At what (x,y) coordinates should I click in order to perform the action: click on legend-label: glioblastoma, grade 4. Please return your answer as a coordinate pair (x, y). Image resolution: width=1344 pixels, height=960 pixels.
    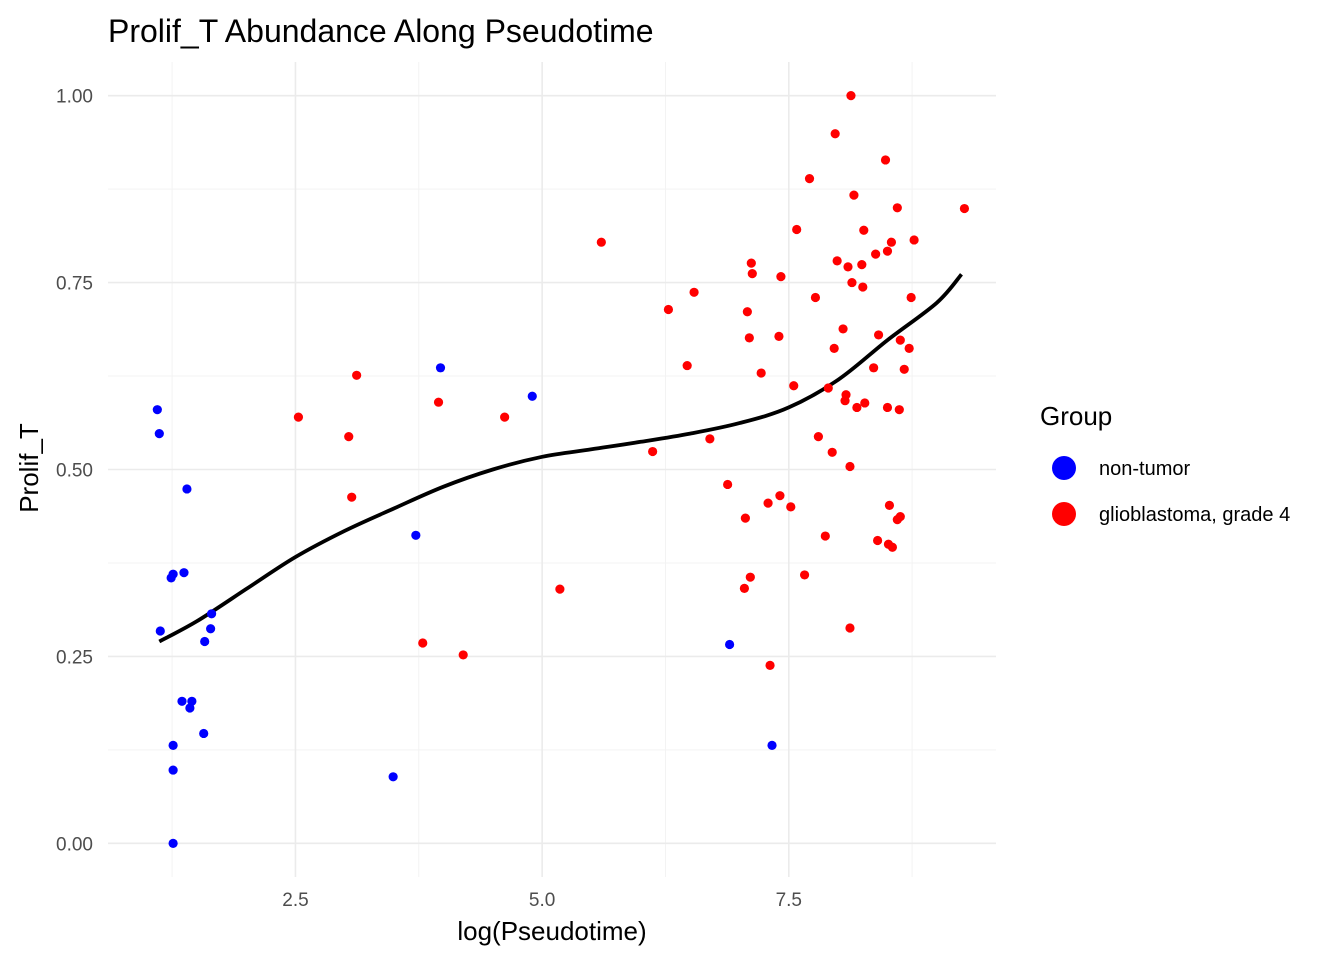
    Looking at the image, I should click on (1194, 515).